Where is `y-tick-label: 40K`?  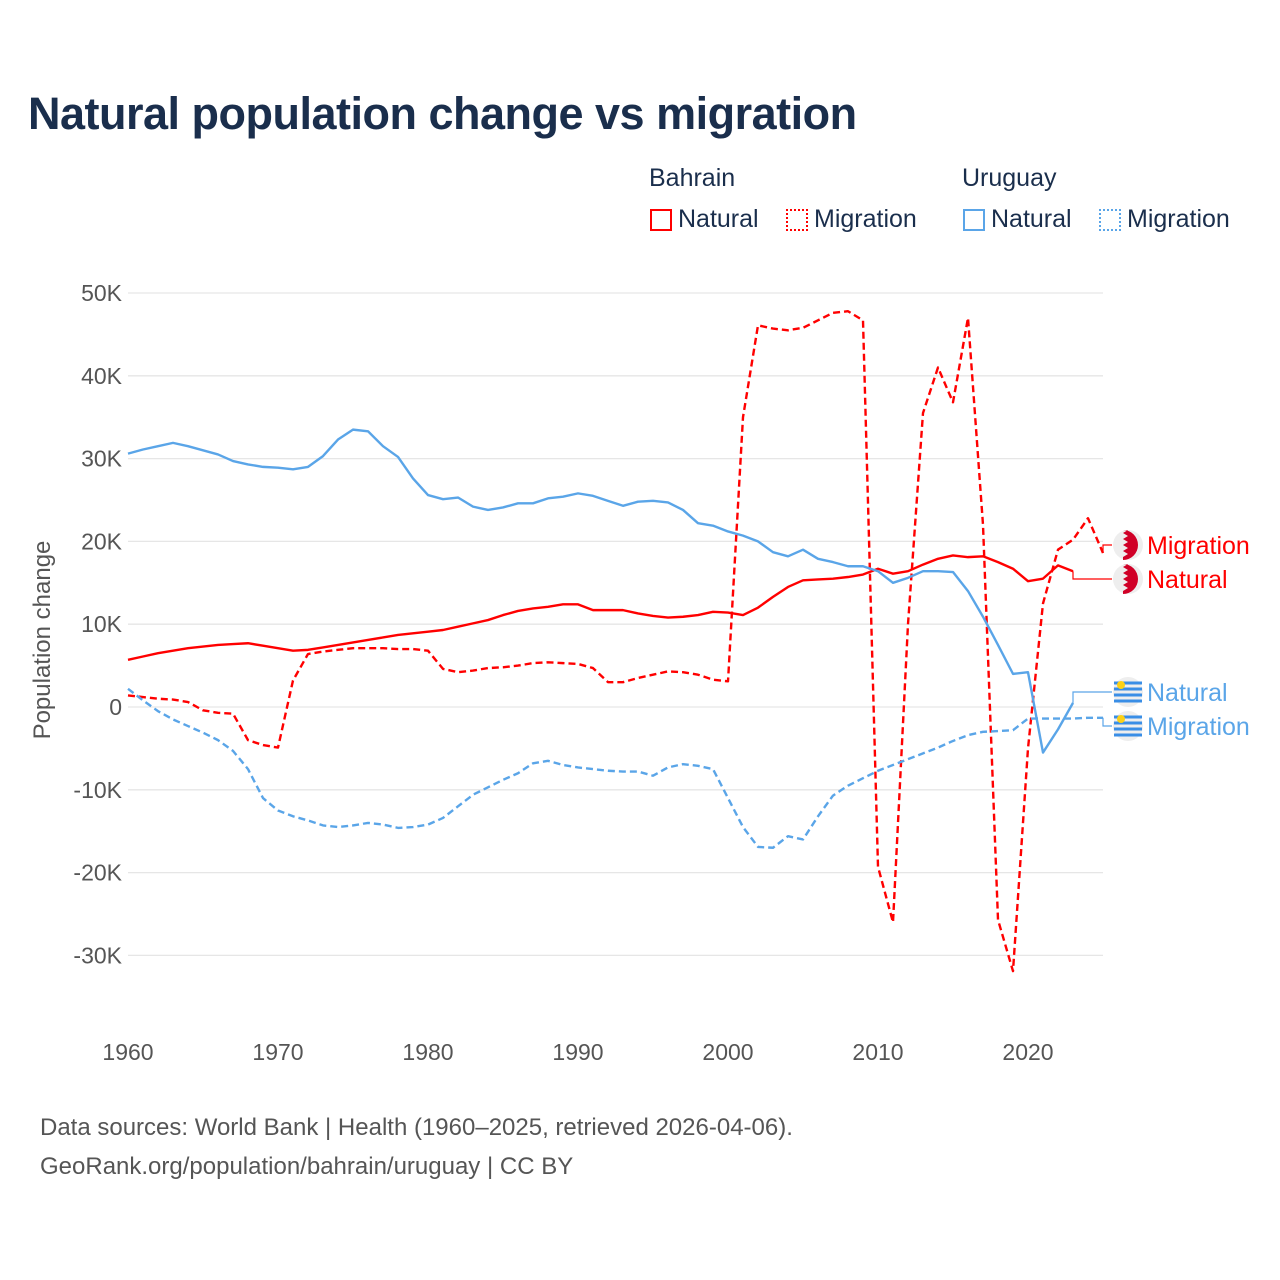 y-tick-label: 40K is located at coordinates (102, 376).